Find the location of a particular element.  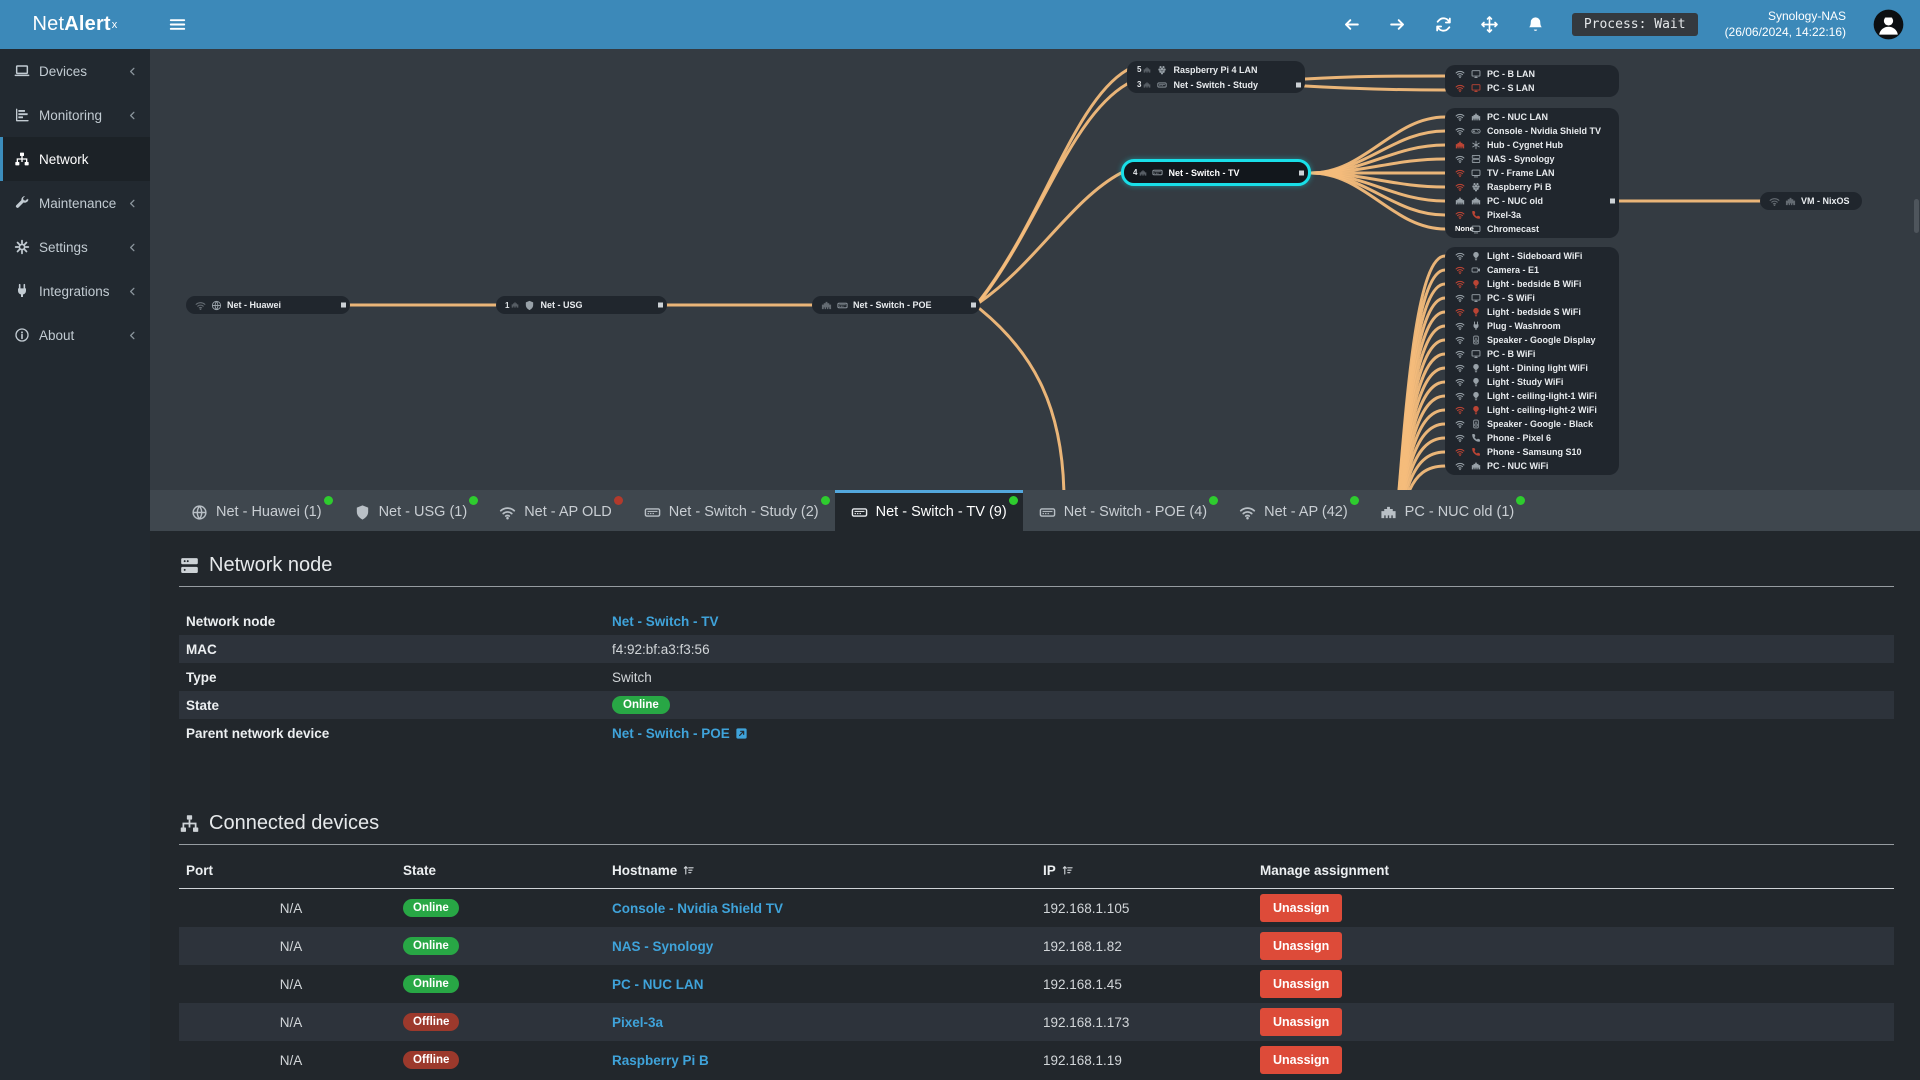

topology-device-row: PC - NUC old is located at coordinates (1532, 201).